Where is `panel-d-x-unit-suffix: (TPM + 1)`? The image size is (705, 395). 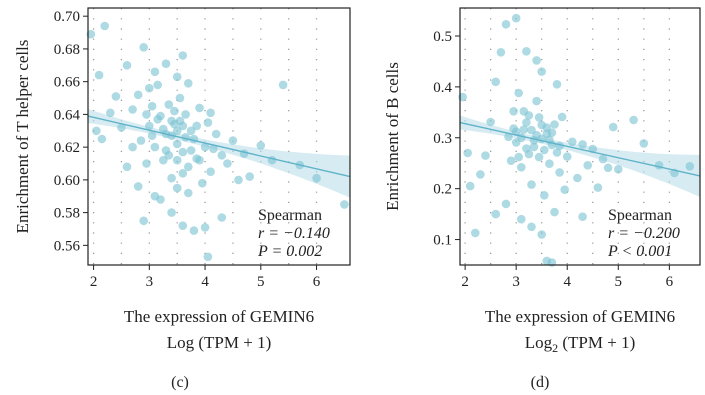
panel-d-x-unit-suffix: (TPM + 1) is located at coordinates (596, 342).